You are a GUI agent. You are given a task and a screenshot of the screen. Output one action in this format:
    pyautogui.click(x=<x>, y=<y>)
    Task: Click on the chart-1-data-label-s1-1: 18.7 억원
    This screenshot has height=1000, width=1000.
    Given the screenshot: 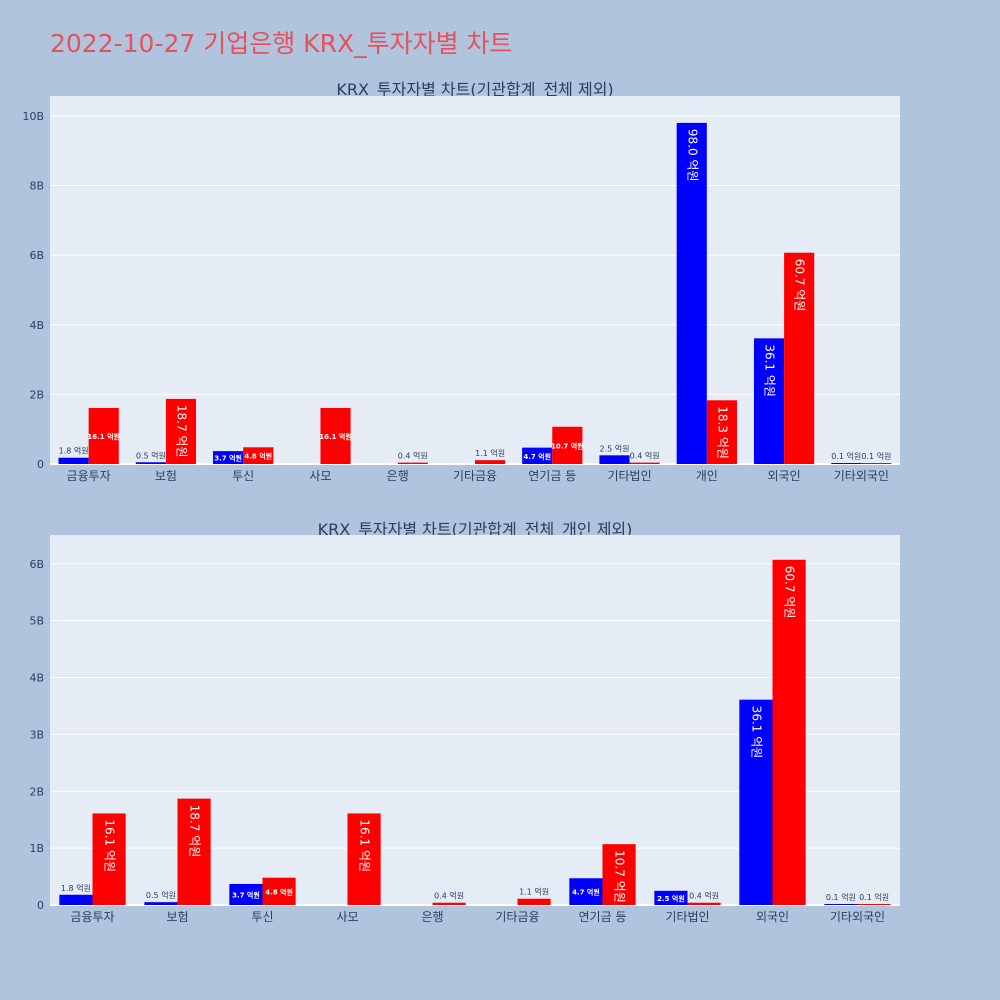 What is the action you would take?
    pyautogui.click(x=181, y=431)
    